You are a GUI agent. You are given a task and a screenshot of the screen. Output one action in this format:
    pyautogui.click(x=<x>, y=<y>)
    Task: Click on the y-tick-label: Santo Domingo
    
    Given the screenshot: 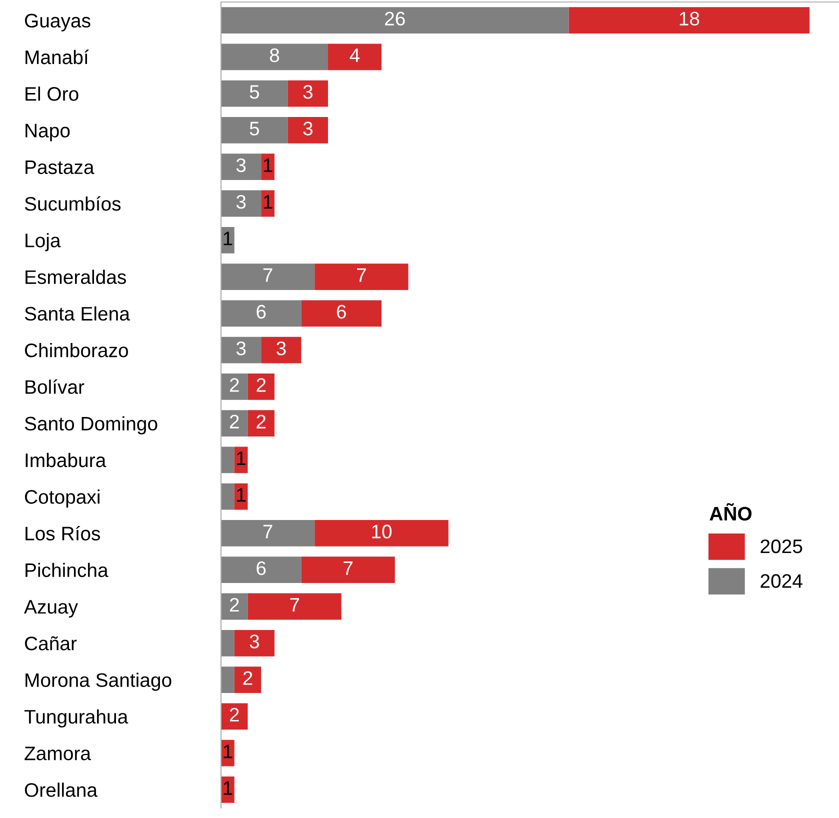 What is the action you would take?
    pyautogui.click(x=91, y=425)
    